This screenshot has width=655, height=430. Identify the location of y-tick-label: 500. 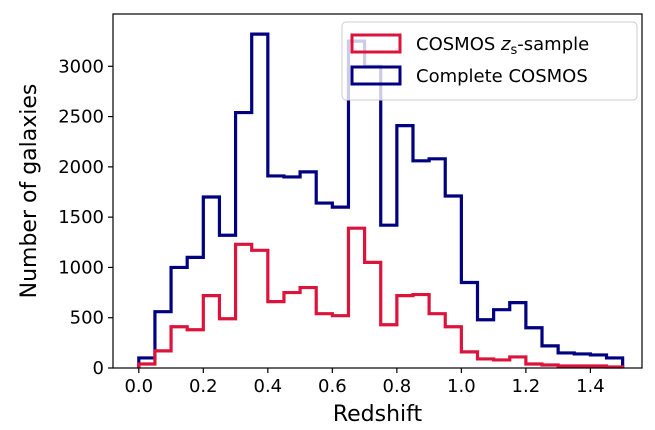
(87, 318).